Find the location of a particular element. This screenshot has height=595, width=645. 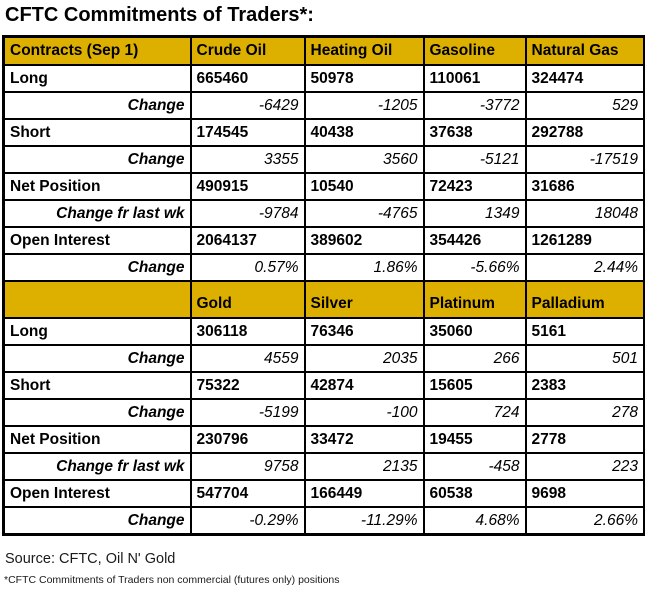

table-row: Net Position 230796 33472 19455 2778 is located at coordinates (323, 439).